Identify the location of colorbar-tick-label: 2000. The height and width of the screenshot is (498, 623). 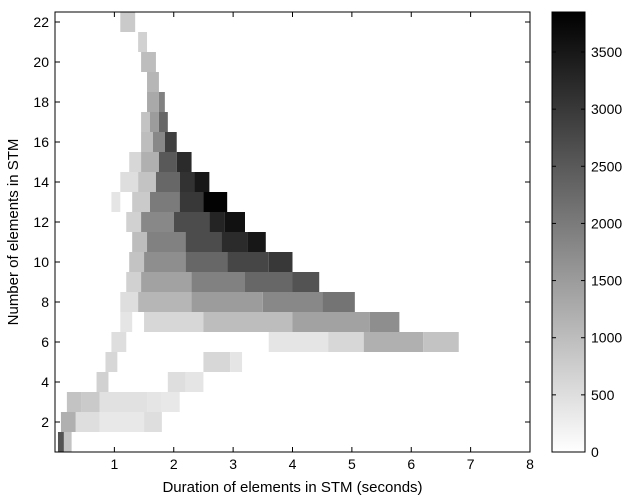
(606, 223).